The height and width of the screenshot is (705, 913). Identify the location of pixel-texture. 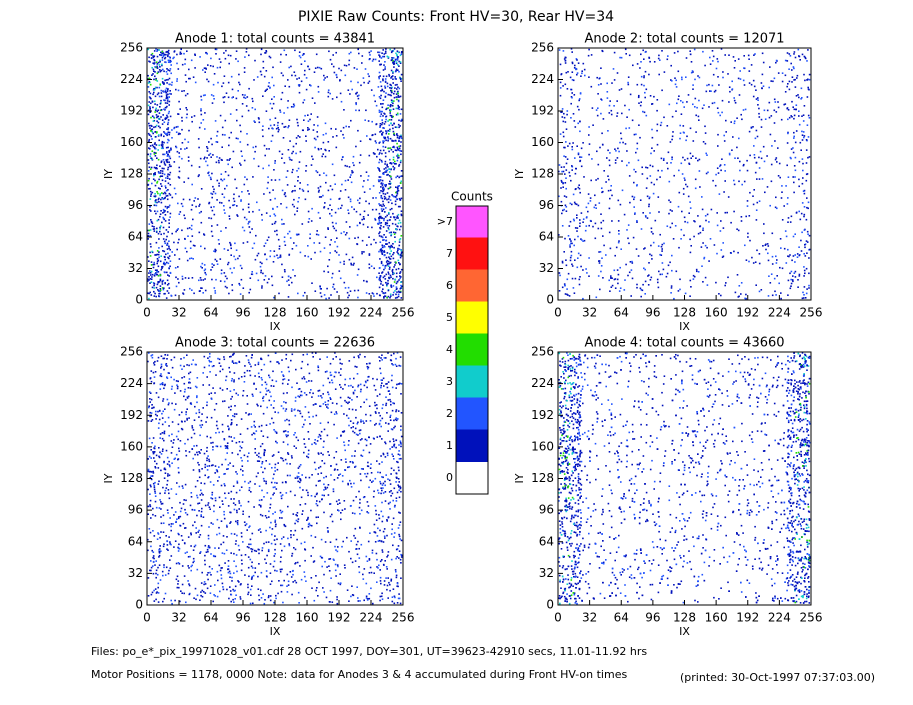
(684, 174).